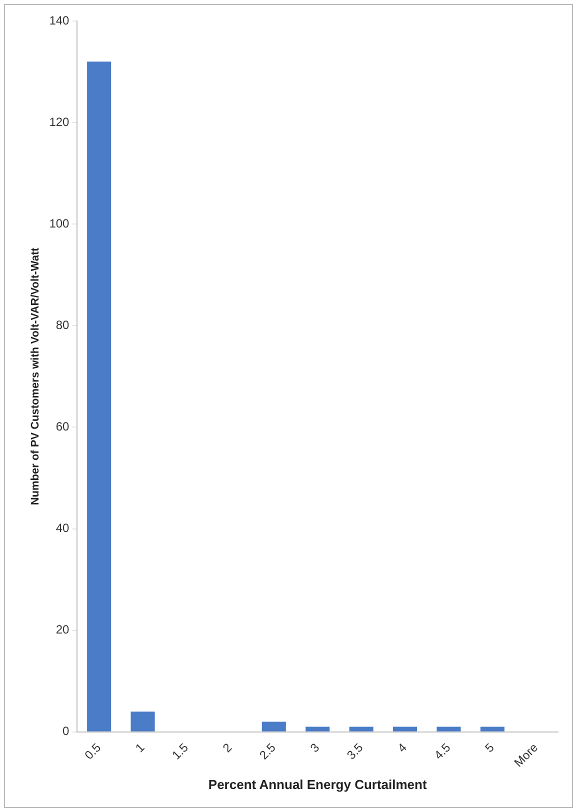 Image resolution: width=577 pixels, height=812 pixels. I want to click on x-tick-label: 3, so click(314, 748).